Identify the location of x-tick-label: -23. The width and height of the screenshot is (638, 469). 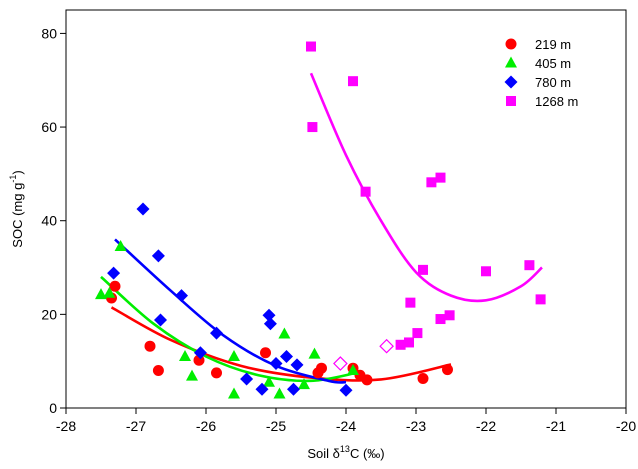
(416, 426).